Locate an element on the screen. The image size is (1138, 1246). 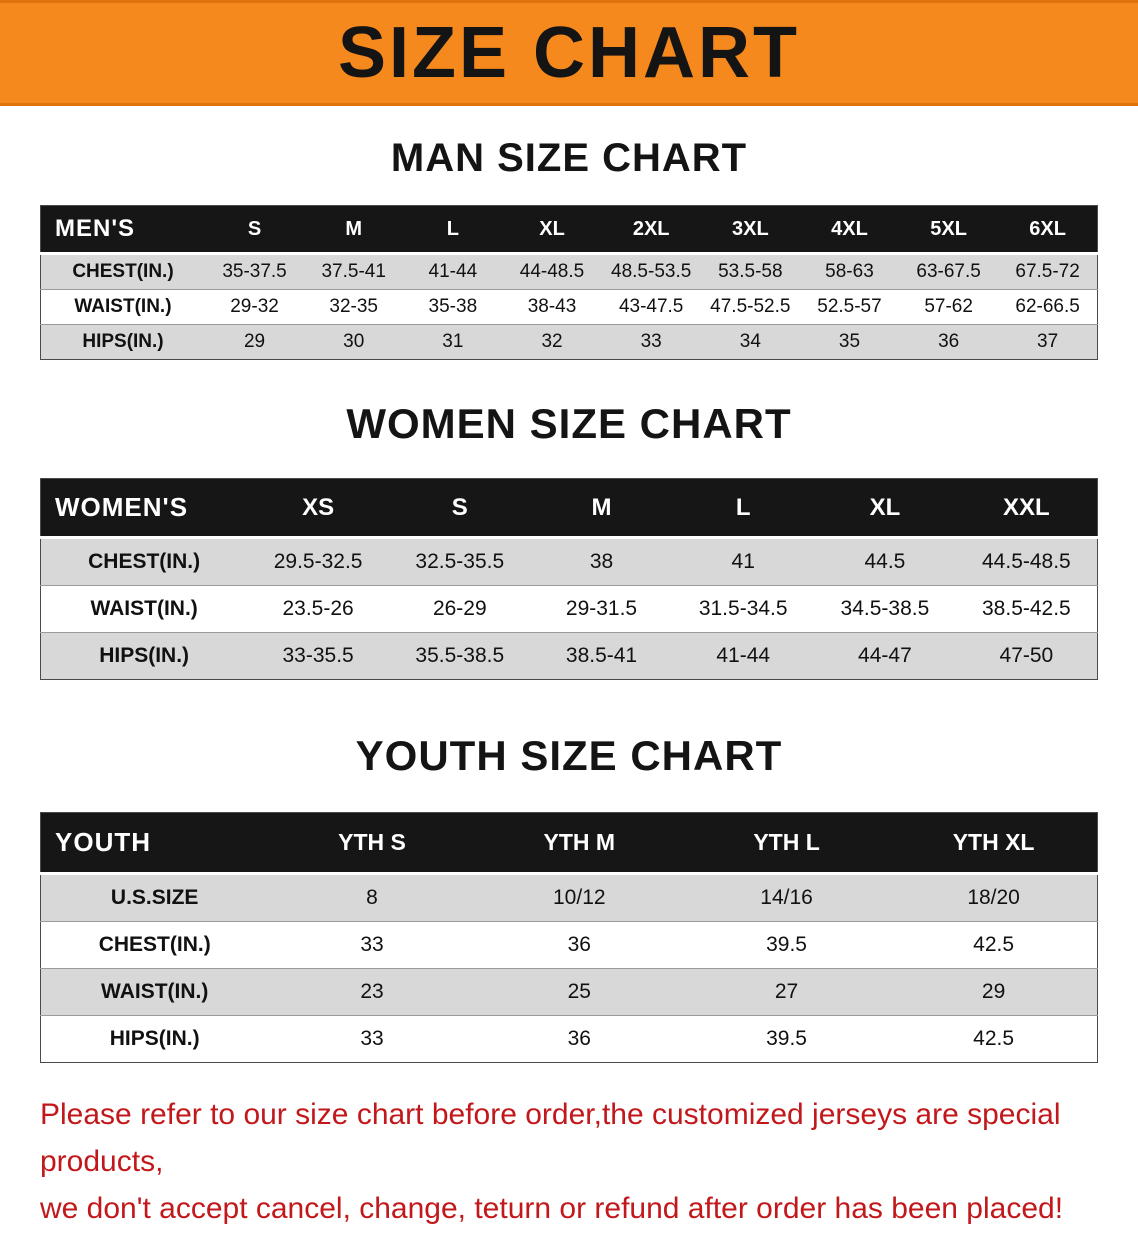
size-value: 47-50 is located at coordinates (1026, 656).